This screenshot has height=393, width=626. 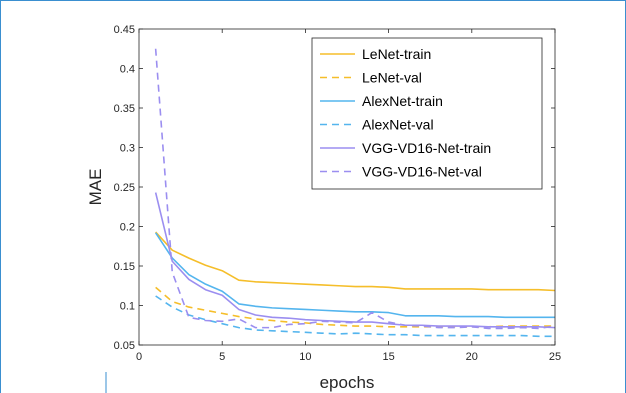 What do you see at coordinates (426, 148) in the screenshot?
I see `legend-label: VGG-VD16-Net-train` at bounding box center [426, 148].